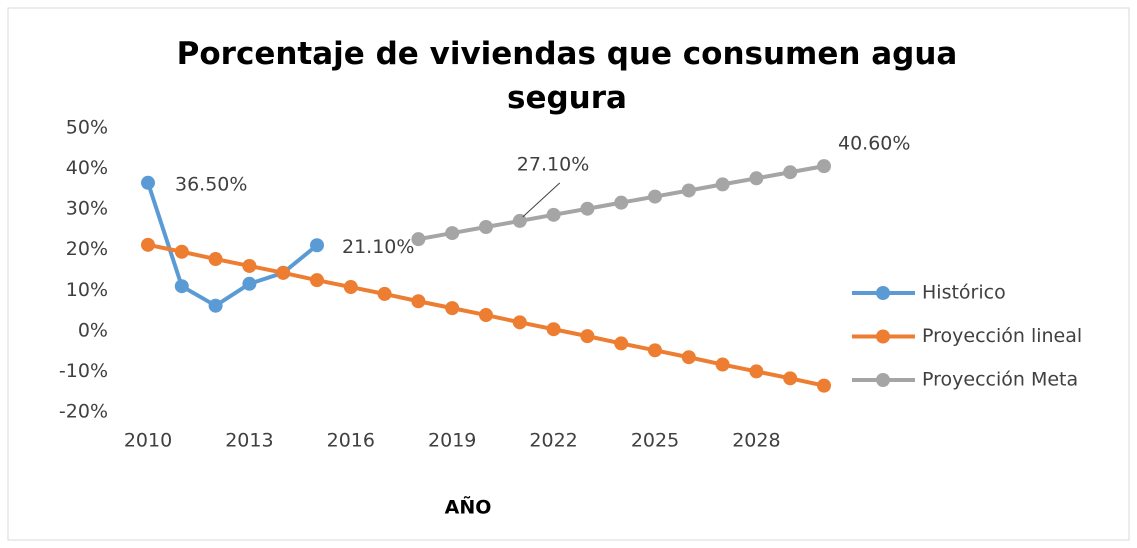 This screenshot has width=1137, height=548. Describe the element at coordinates (1002, 336) in the screenshot. I see `legend-label: Proyección lineal` at that location.